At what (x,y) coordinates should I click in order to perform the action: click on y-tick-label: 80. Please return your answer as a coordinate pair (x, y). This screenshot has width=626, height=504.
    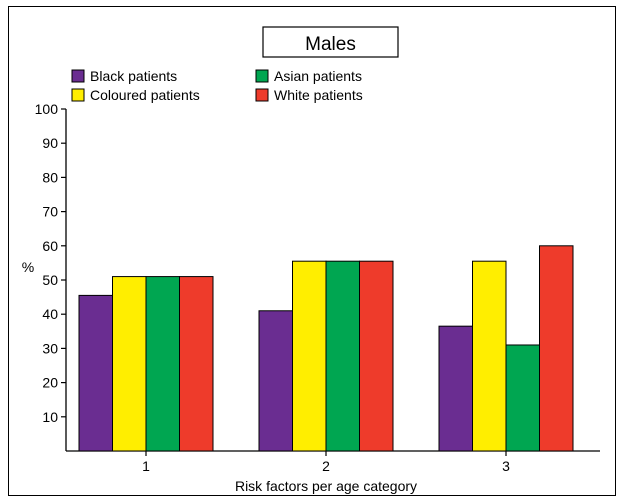
    Looking at the image, I should click on (50, 177).